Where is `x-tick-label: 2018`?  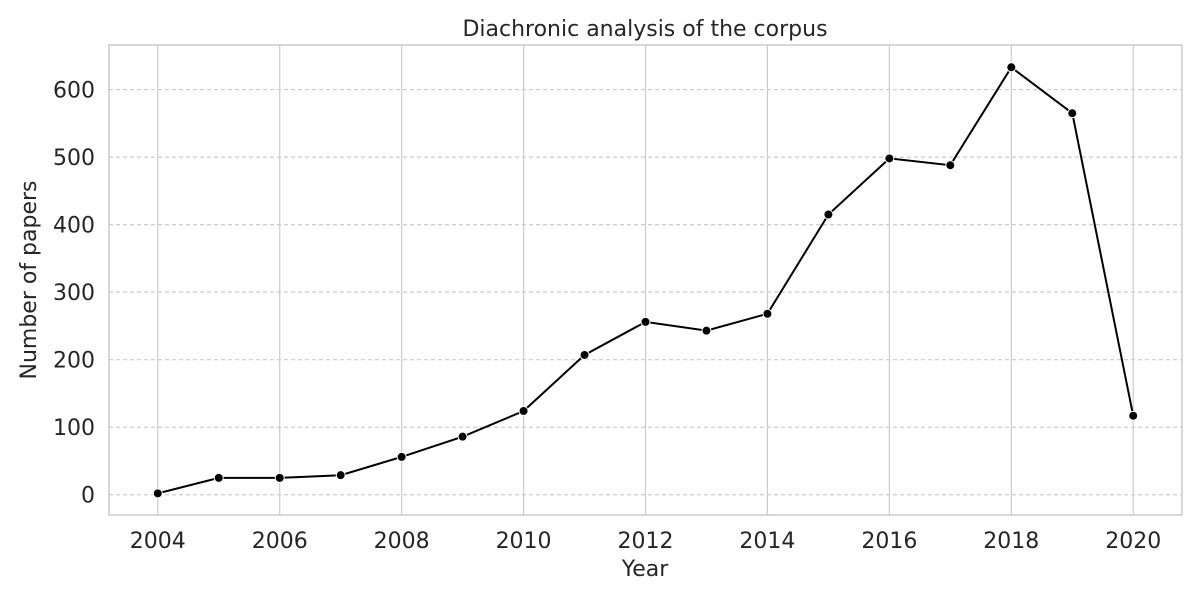
x-tick-label: 2018 is located at coordinates (1011, 541).